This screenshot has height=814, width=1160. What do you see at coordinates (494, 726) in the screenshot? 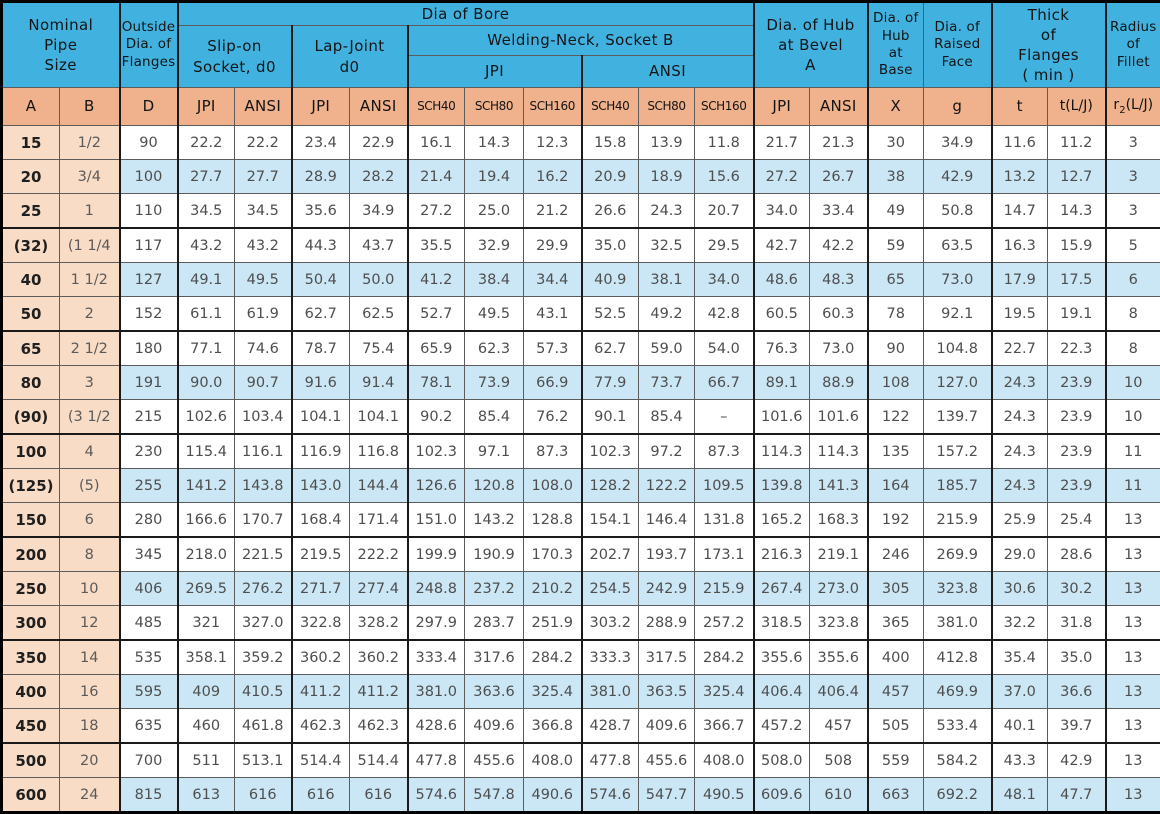
I see `value-cell: 409.6` at bounding box center [494, 726].